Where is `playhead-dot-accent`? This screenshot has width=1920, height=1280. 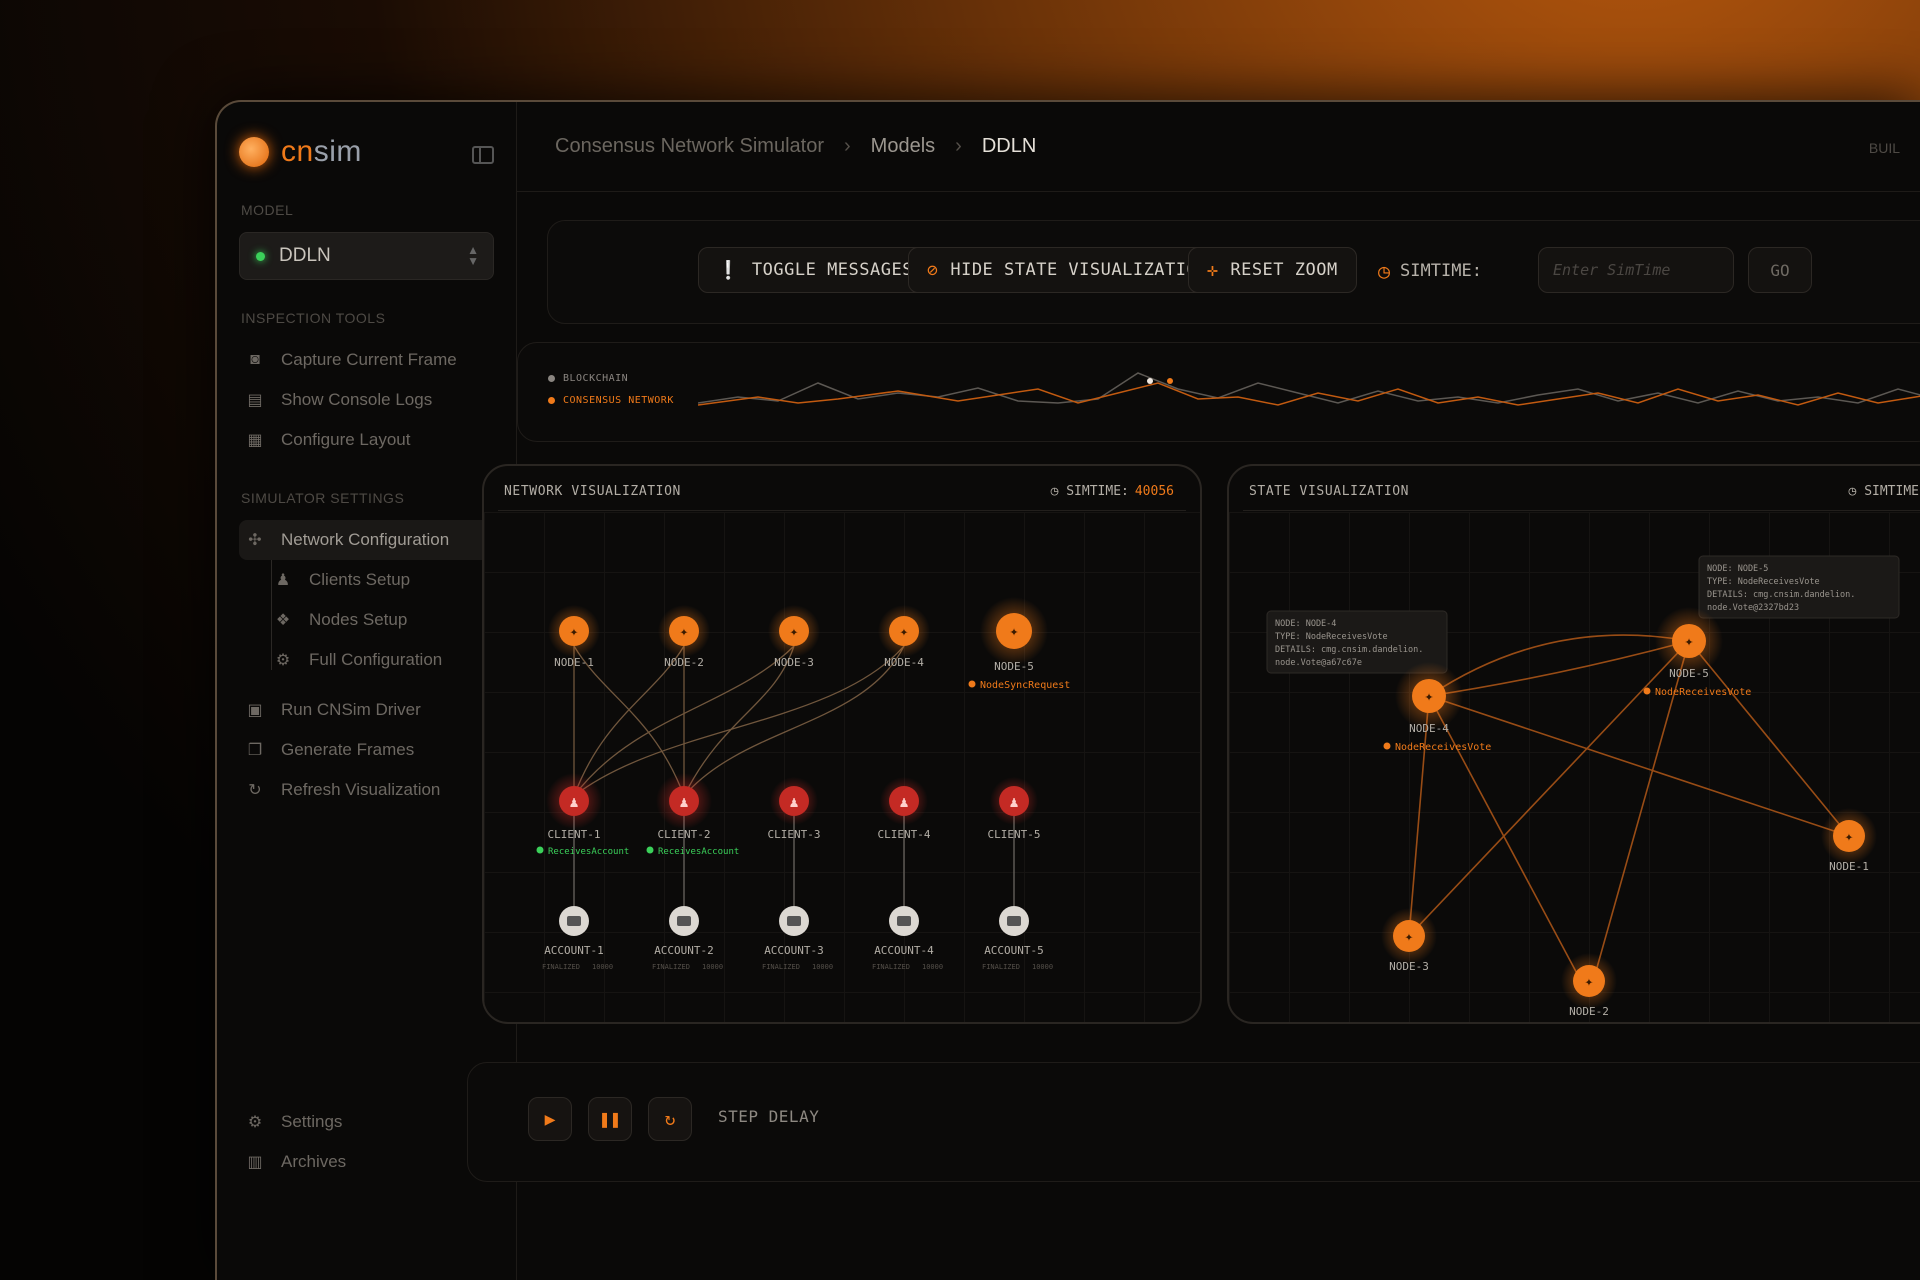 playhead-dot-accent is located at coordinates (1170, 381).